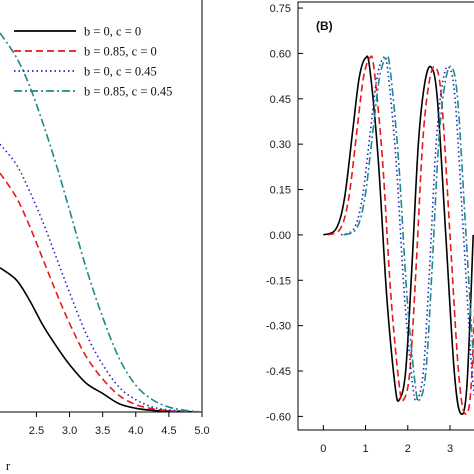 The height and width of the screenshot is (474, 474). What do you see at coordinates (323, 449) in the screenshot?
I see `panel-b-x-tick-label: 0` at bounding box center [323, 449].